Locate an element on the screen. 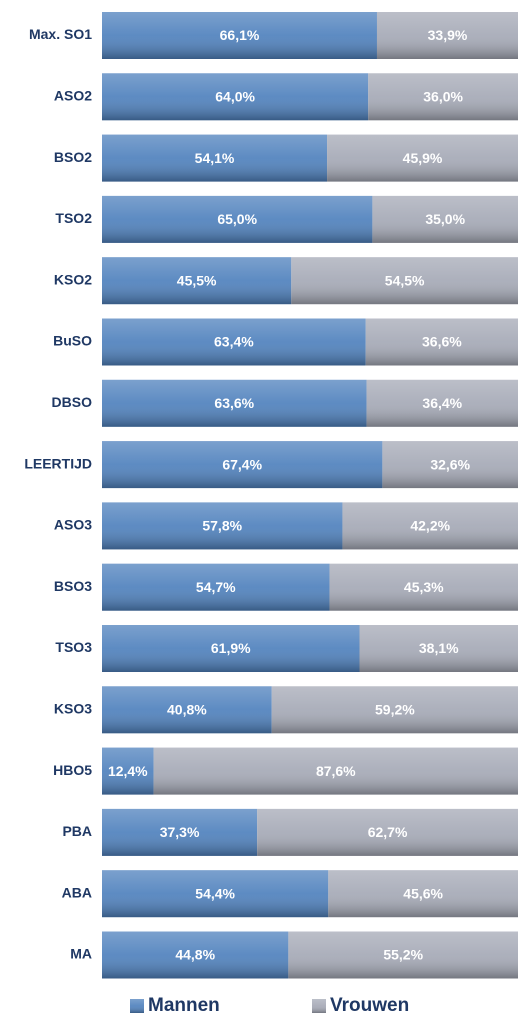 This screenshot has height=1016, width=518. value-label: 32,6% is located at coordinates (450, 464).